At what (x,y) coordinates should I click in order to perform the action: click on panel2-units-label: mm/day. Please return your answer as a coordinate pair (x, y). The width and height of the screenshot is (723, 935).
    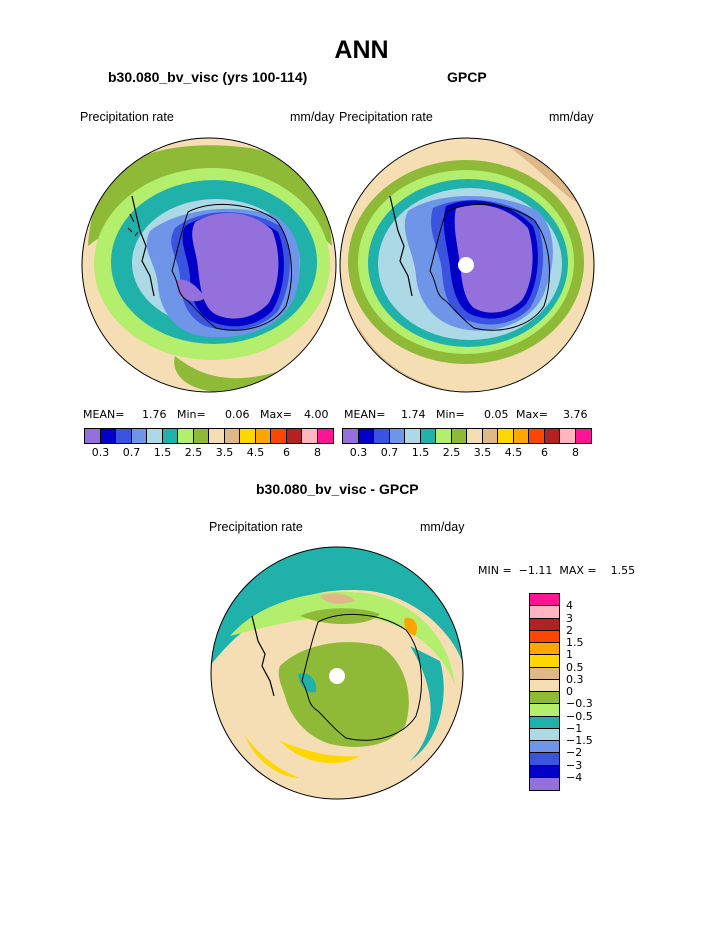
    Looking at the image, I should click on (571, 117).